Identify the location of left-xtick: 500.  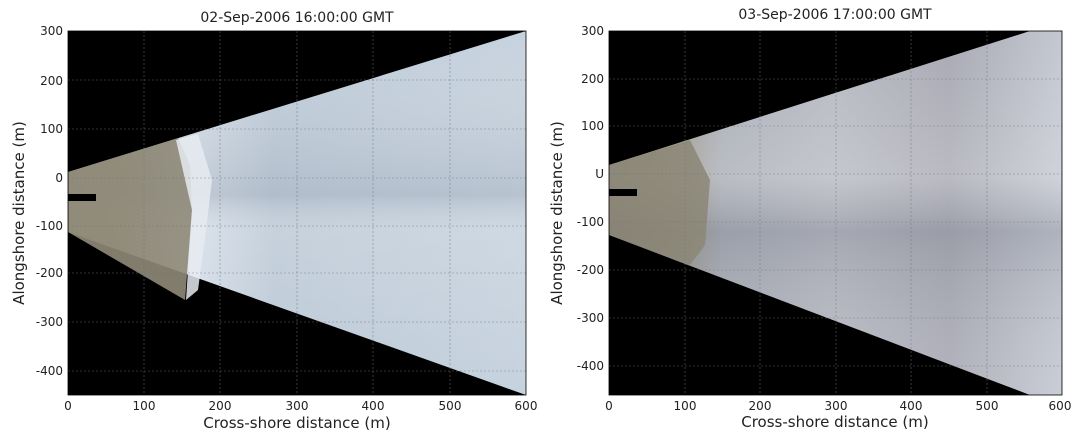
(450, 406).